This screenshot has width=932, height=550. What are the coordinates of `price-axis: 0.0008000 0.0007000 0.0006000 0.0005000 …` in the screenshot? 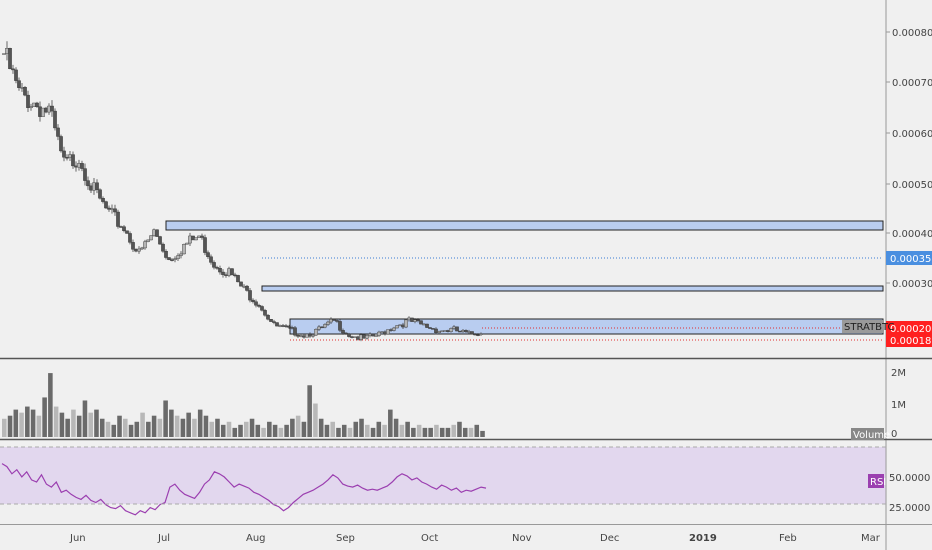 It's located at (909, 159).